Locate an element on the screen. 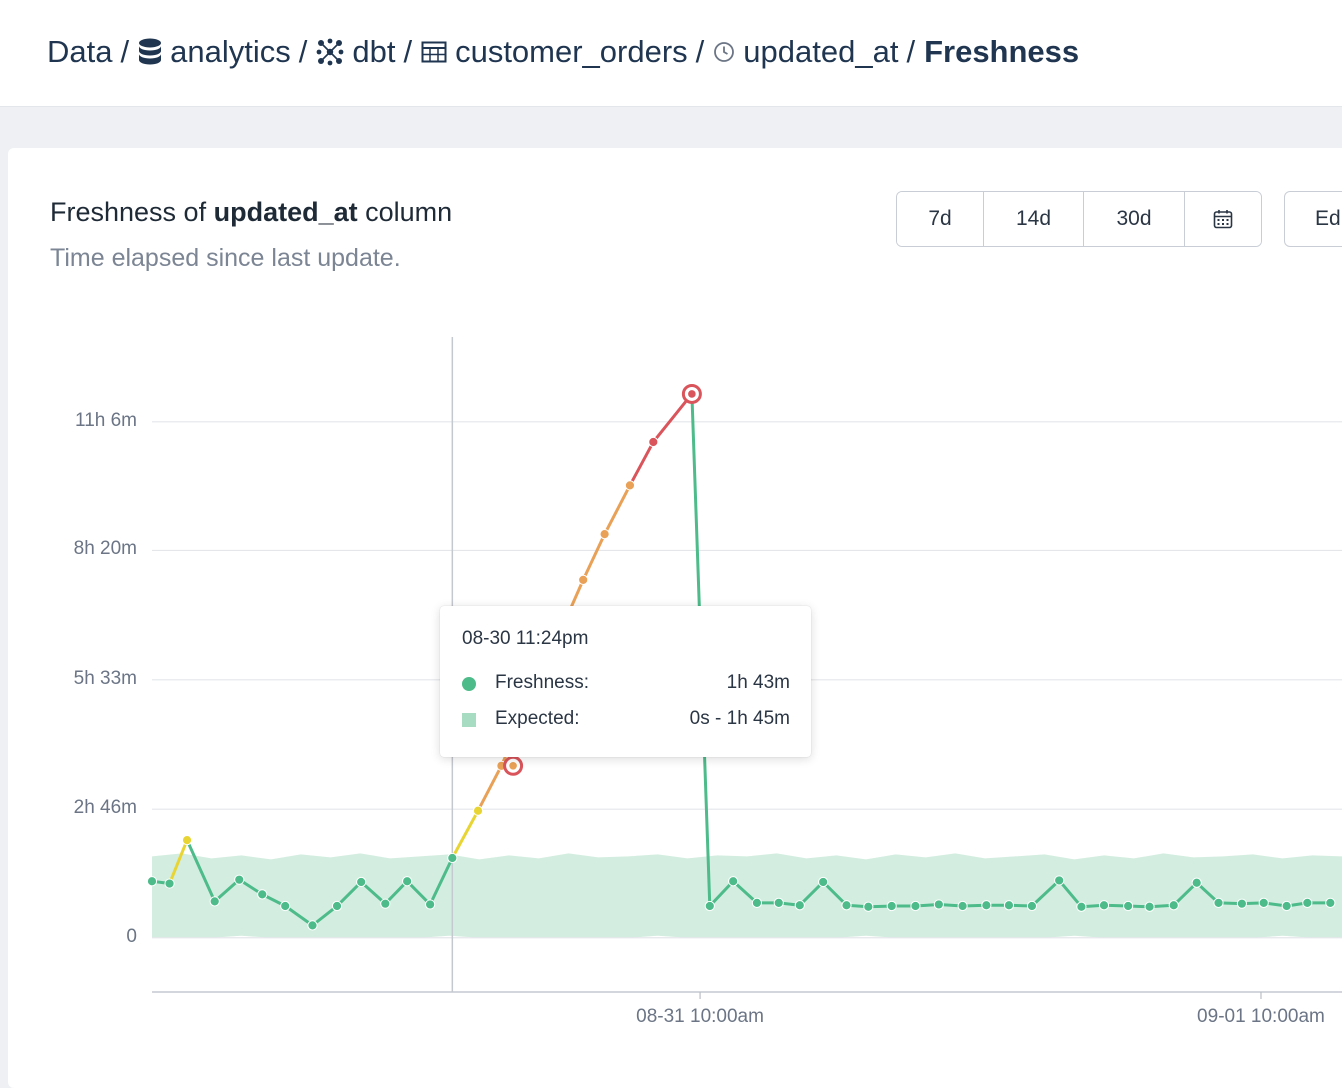  breadcrumb: Data / analytics / dbt / is located at coordinates (563, 52).